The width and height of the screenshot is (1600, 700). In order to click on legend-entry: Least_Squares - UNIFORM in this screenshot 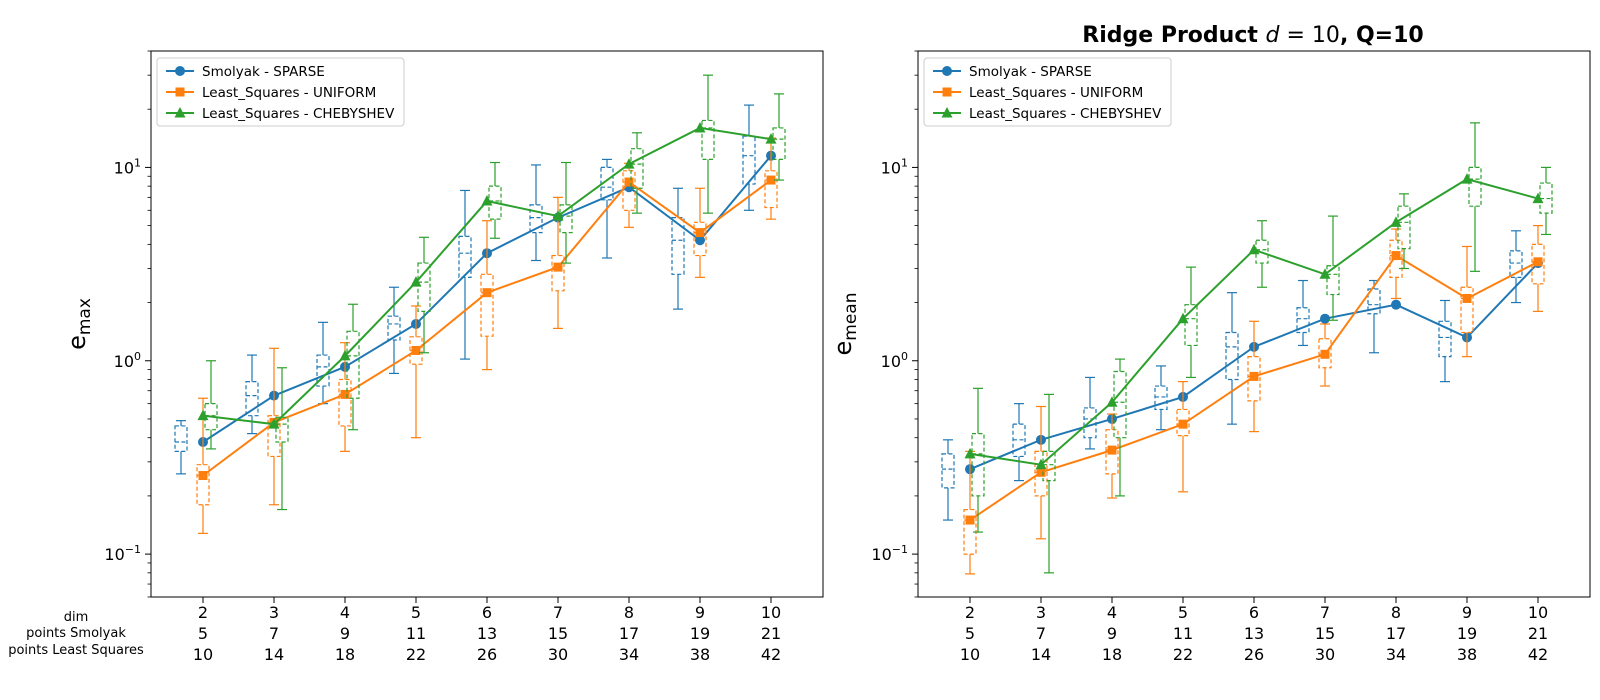, I will do `click(1038, 93)`.